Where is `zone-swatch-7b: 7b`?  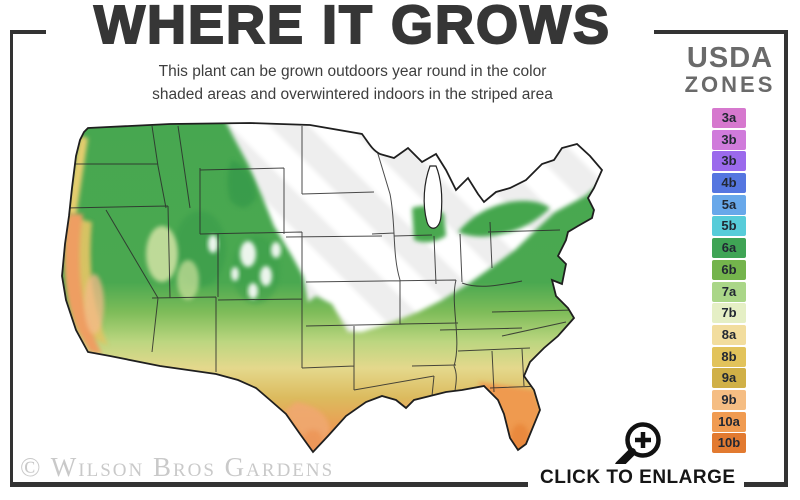
zone-swatch-7b: 7b is located at coordinates (729, 313).